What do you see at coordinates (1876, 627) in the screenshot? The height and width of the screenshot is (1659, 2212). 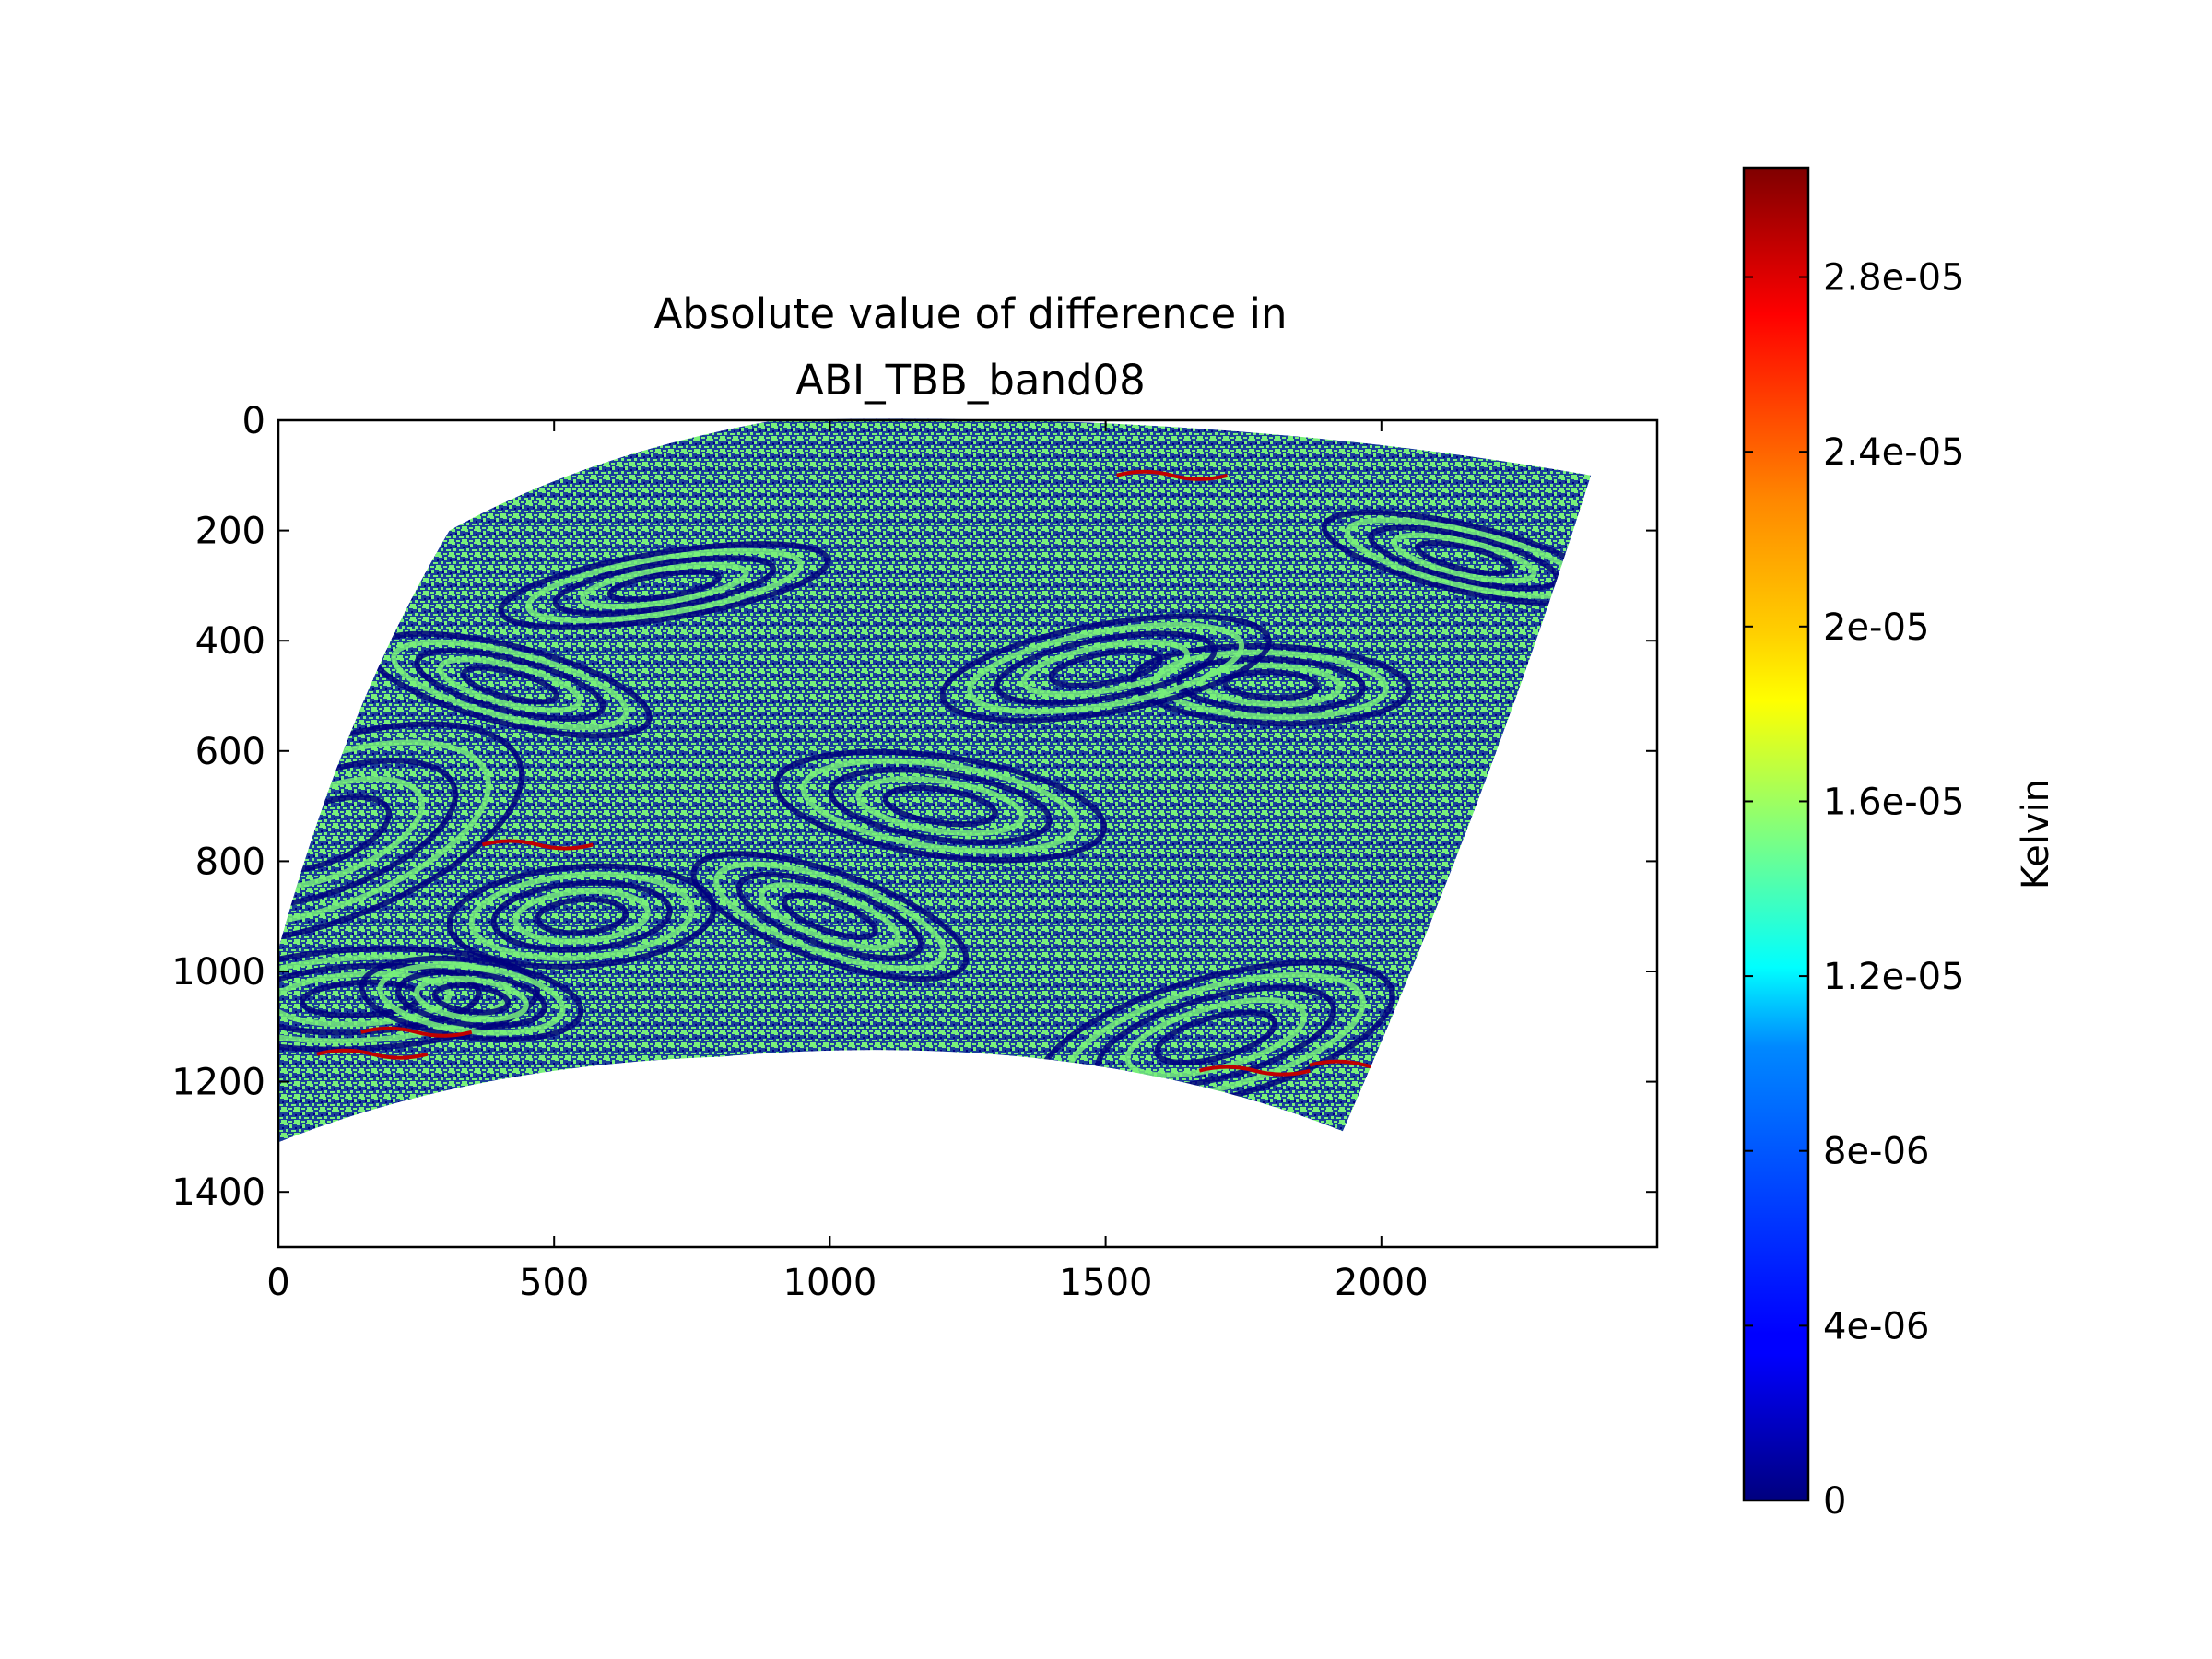 I see `colorbar-tick-label: 2e-05` at bounding box center [1876, 627].